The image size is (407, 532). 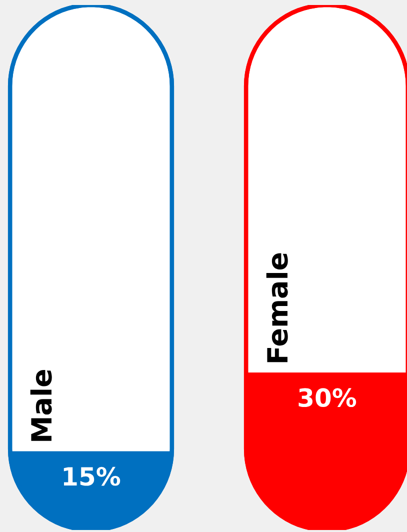 What do you see at coordinates (327, 398) in the screenshot?
I see `data-label: 30%` at bounding box center [327, 398].